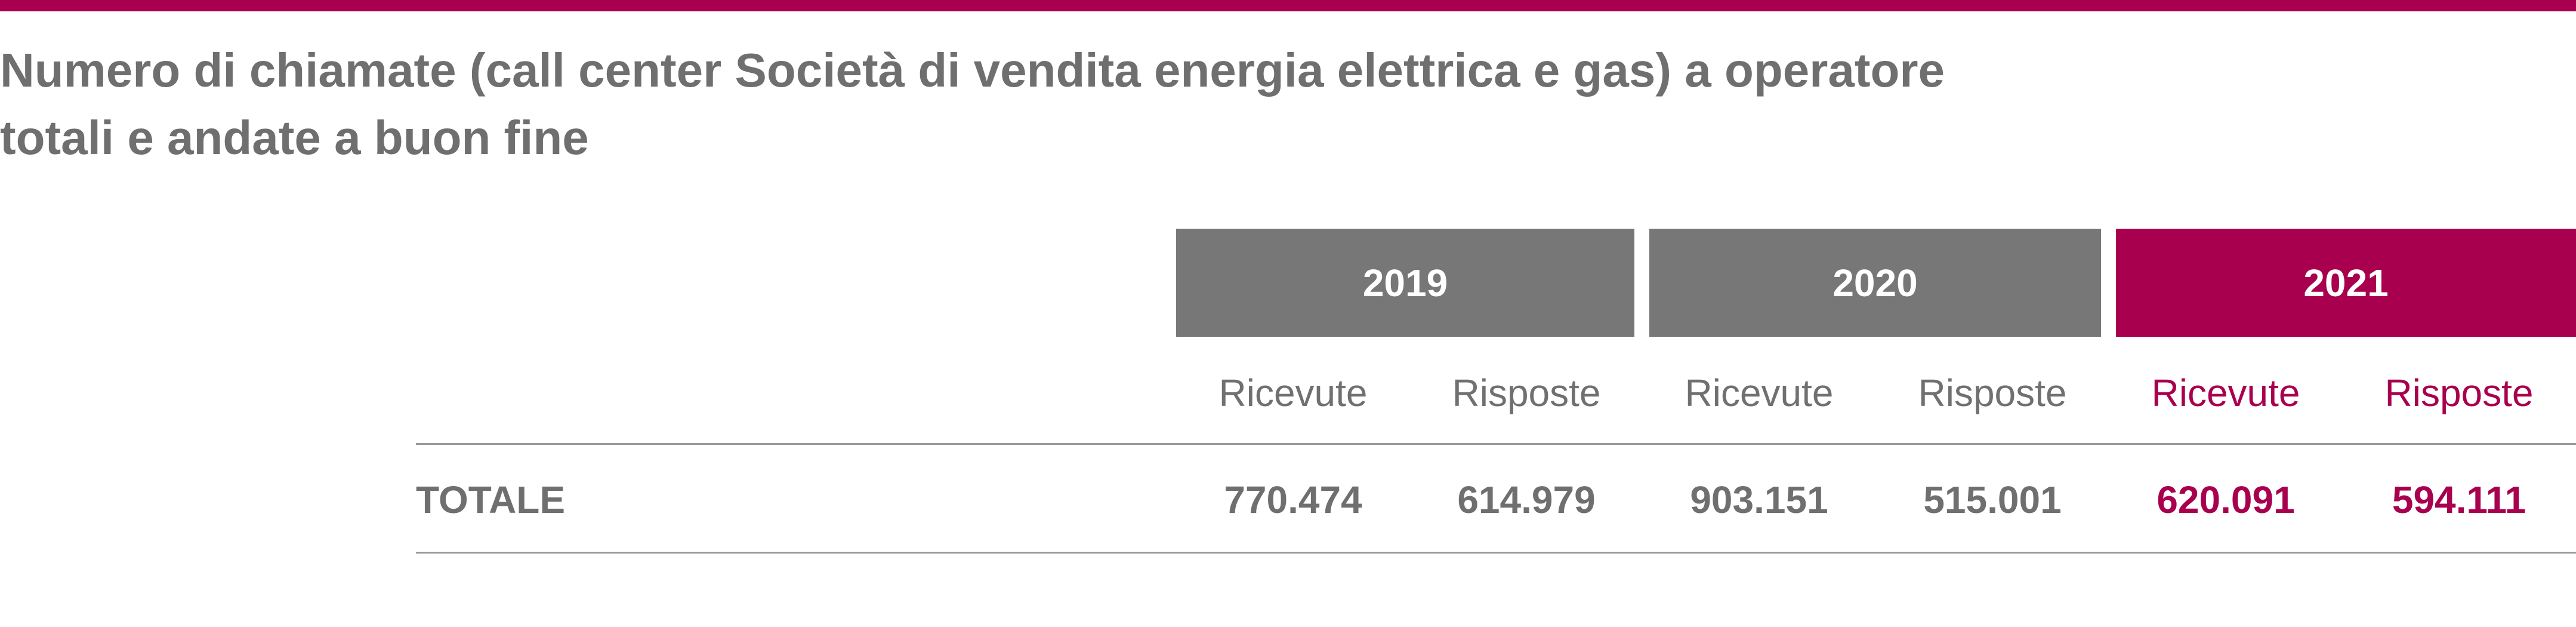  What do you see at coordinates (2346, 283) in the screenshot?
I see `year-header: 2021` at bounding box center [2346, 283].